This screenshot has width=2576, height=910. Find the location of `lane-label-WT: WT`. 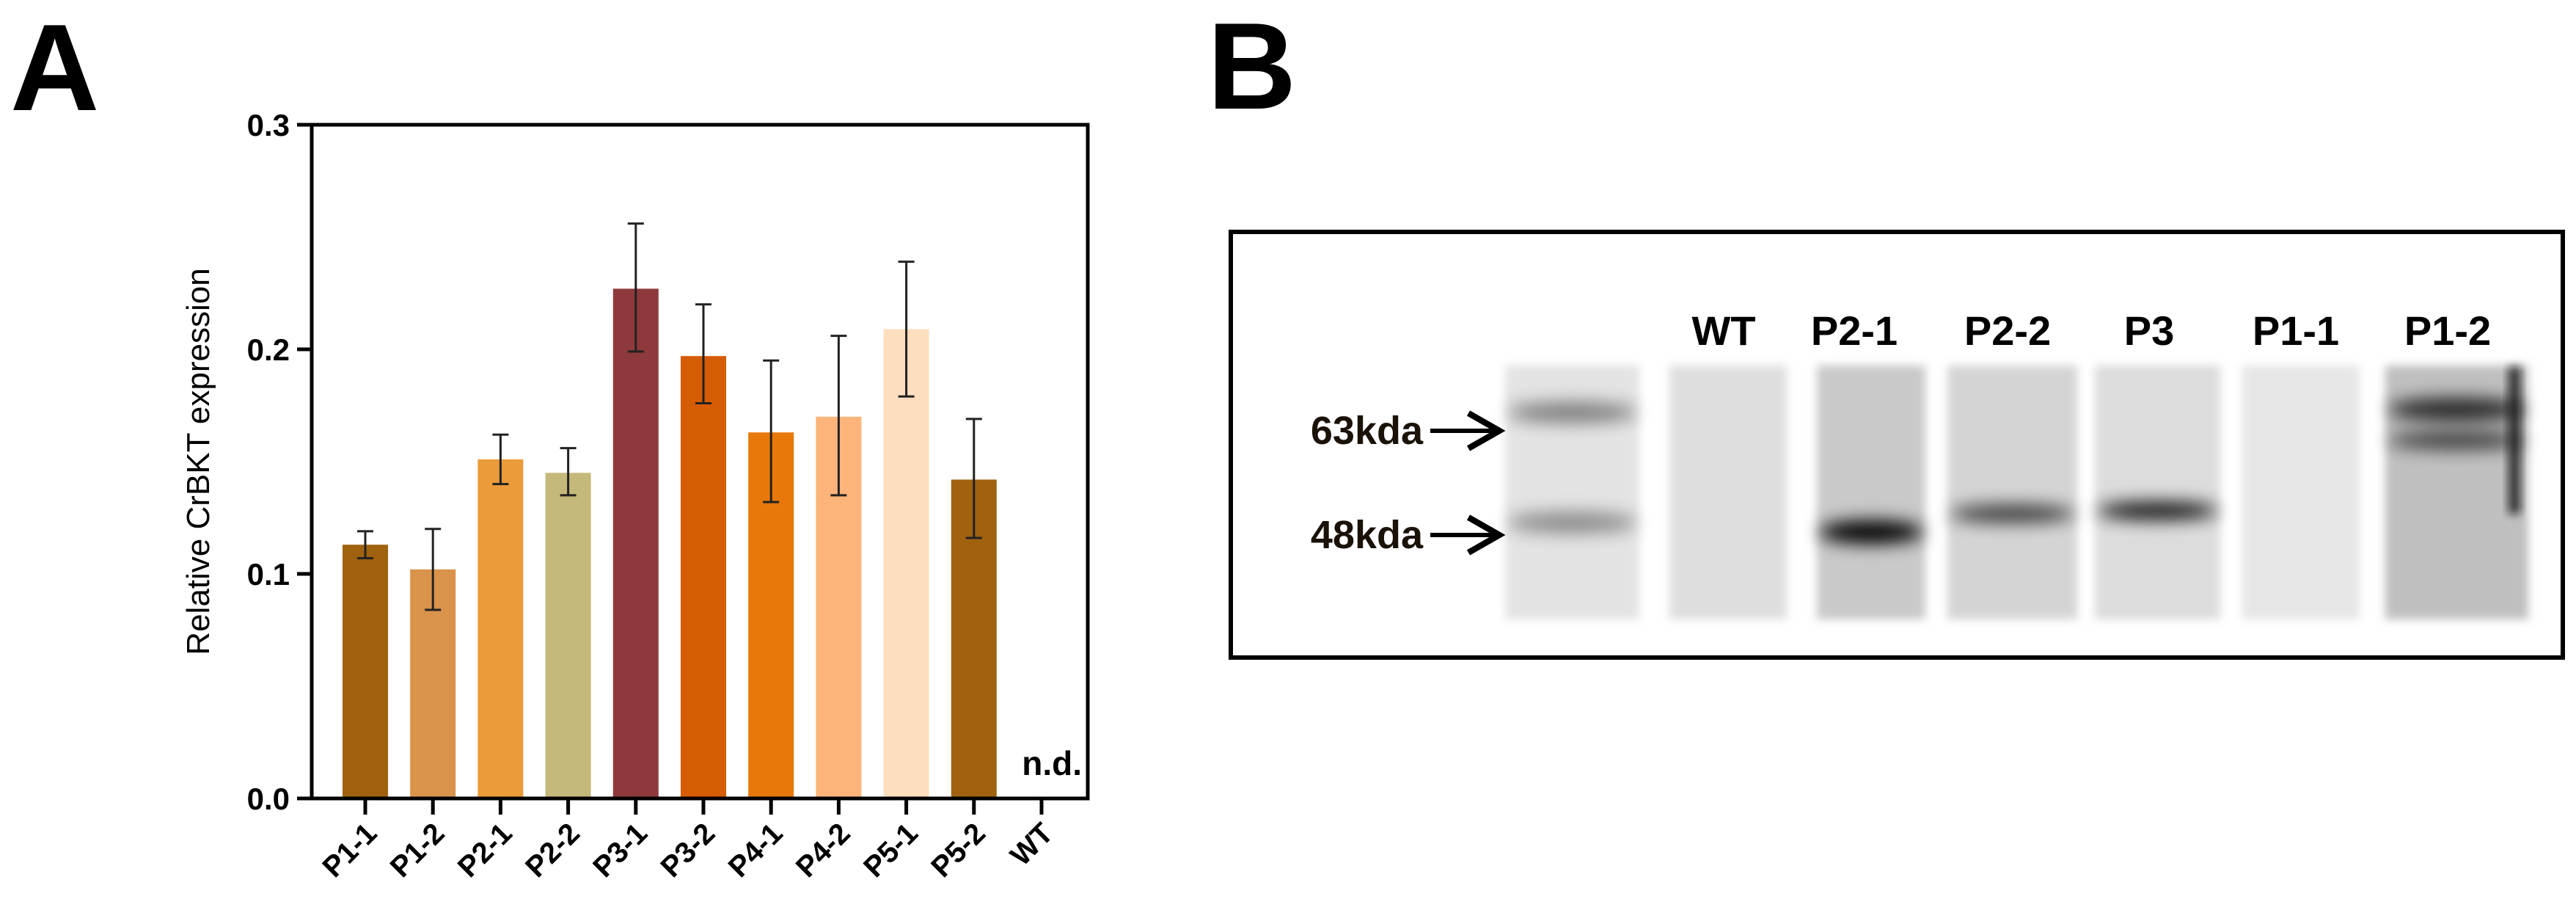

lane-label-WT: WT is located at coordinates (1723, 330).